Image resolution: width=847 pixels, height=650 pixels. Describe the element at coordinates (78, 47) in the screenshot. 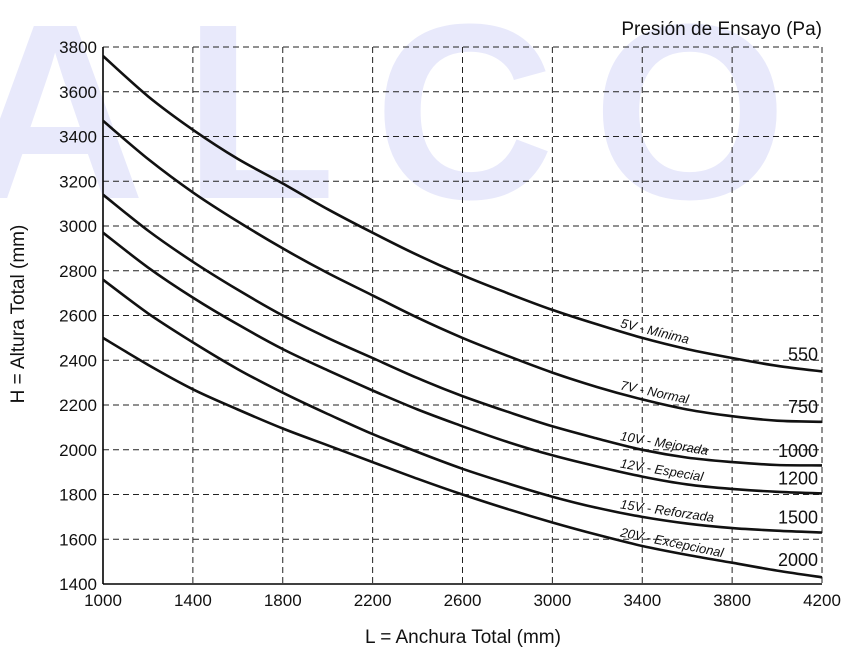

I see `y-tick-label: 3800` at that location.